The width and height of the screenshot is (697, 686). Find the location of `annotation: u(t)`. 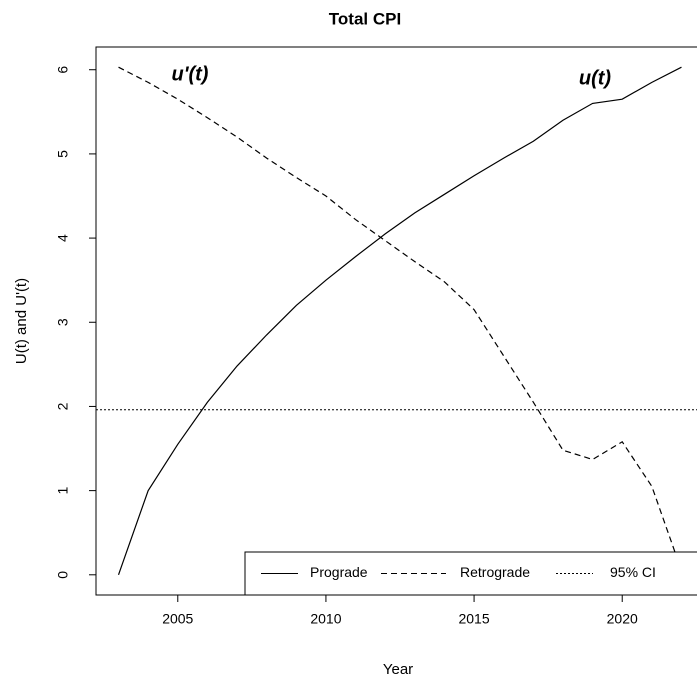

annotation: u(t) is located at coordinates (595, 78).